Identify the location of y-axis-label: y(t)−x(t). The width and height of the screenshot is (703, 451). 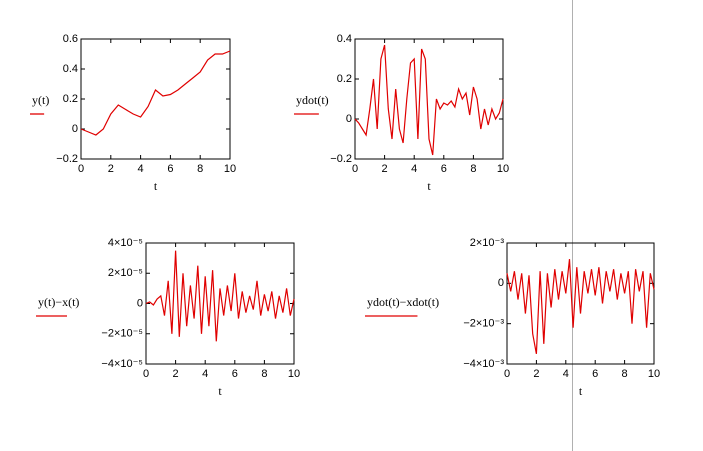
(58, 302).